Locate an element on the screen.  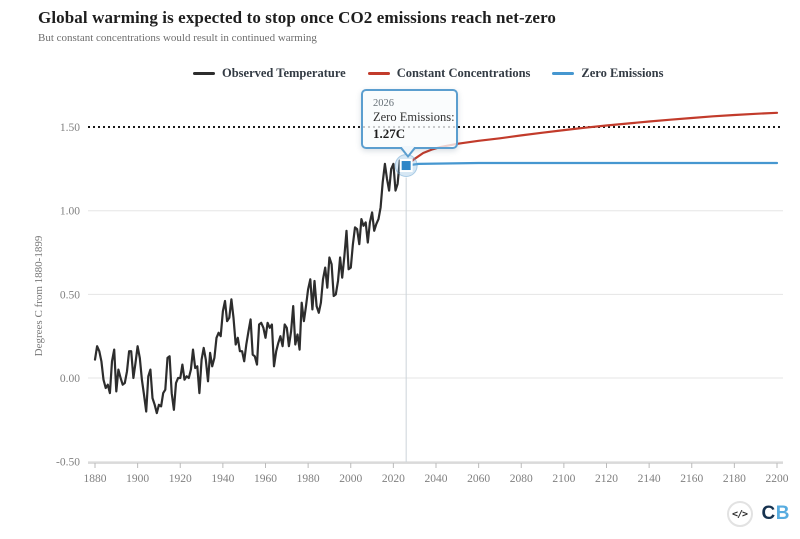
x-tick-label: 1900 is located at coordinates (137, 479).